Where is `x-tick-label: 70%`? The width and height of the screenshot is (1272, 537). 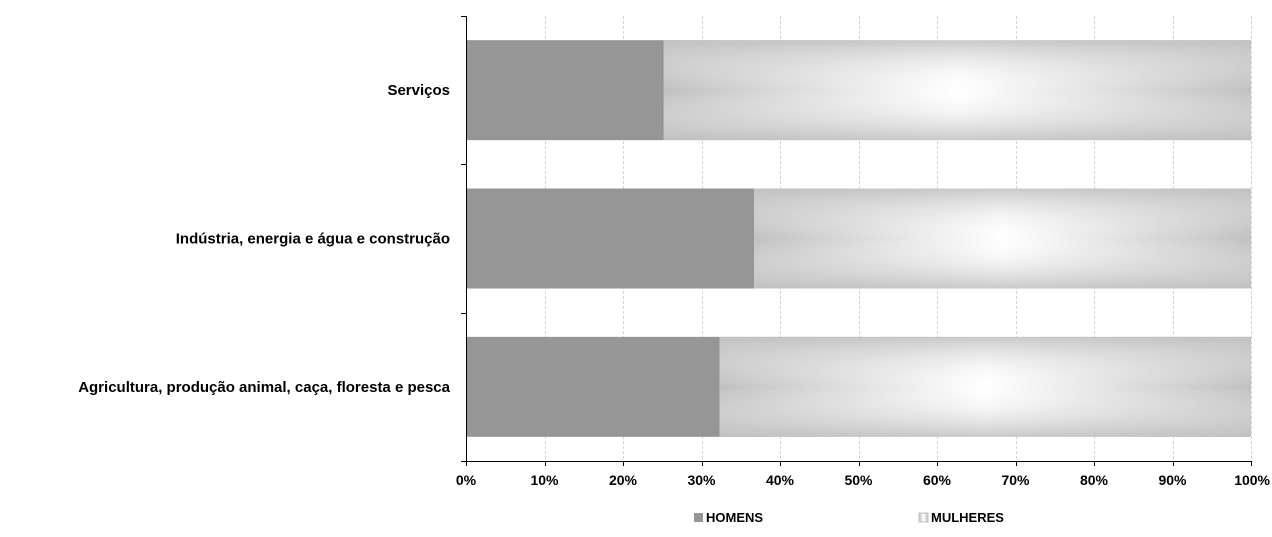
x-tick-label: 70% is located at coordinates (1015, 480).